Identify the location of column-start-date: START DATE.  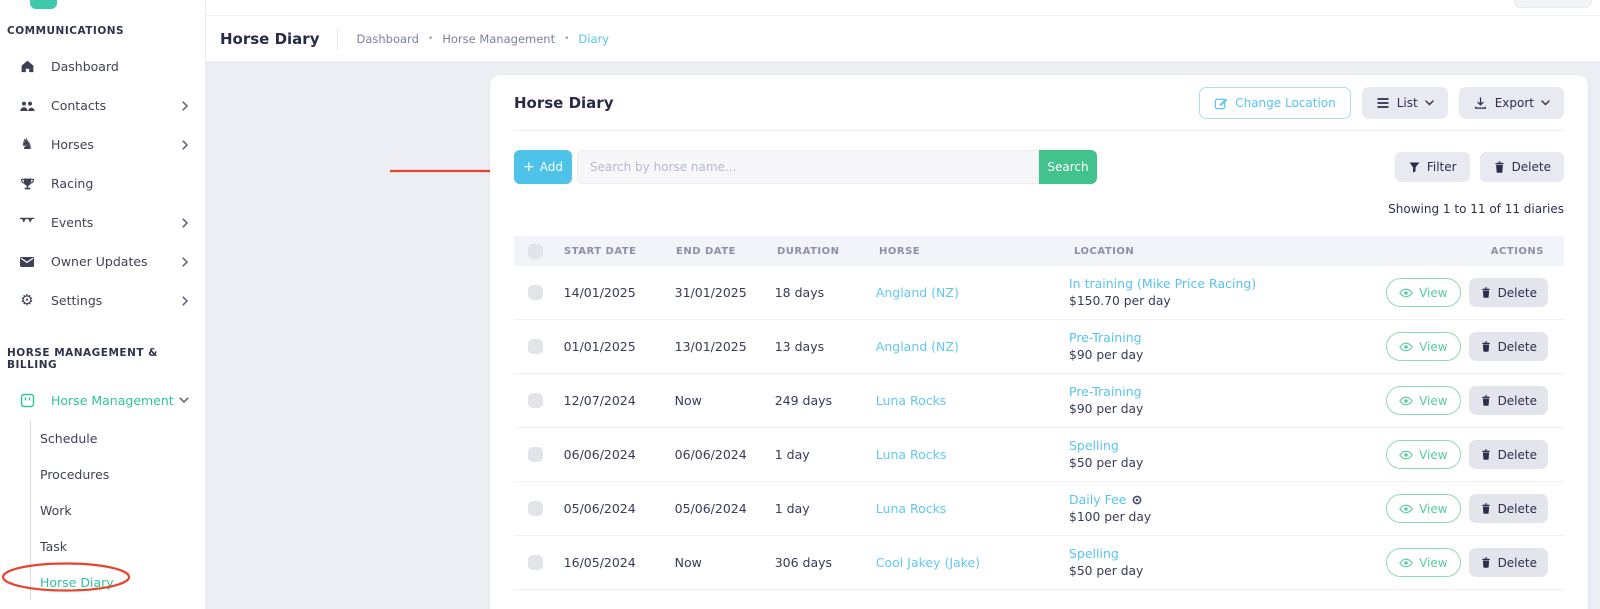
(600, 251).